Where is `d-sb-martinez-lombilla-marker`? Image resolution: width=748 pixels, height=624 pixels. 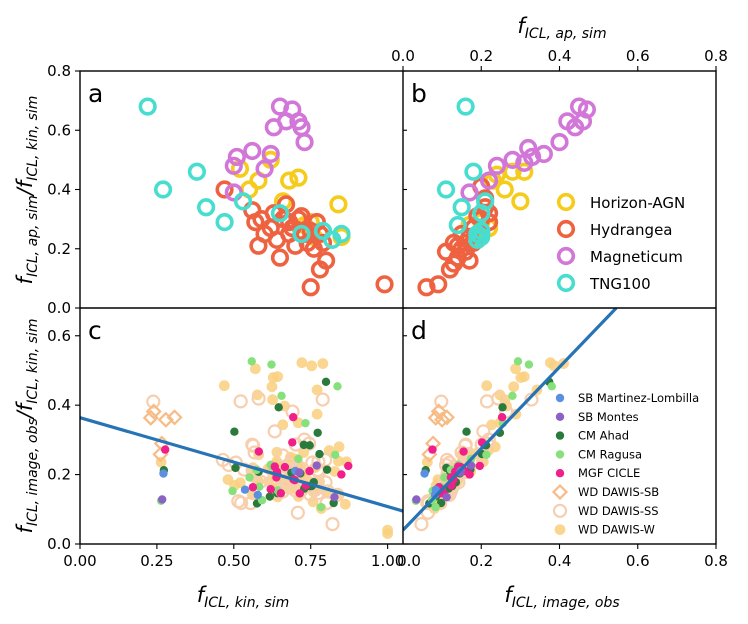 d-sb-martinez-lombilla-marker is located at coordinates (424, 473).